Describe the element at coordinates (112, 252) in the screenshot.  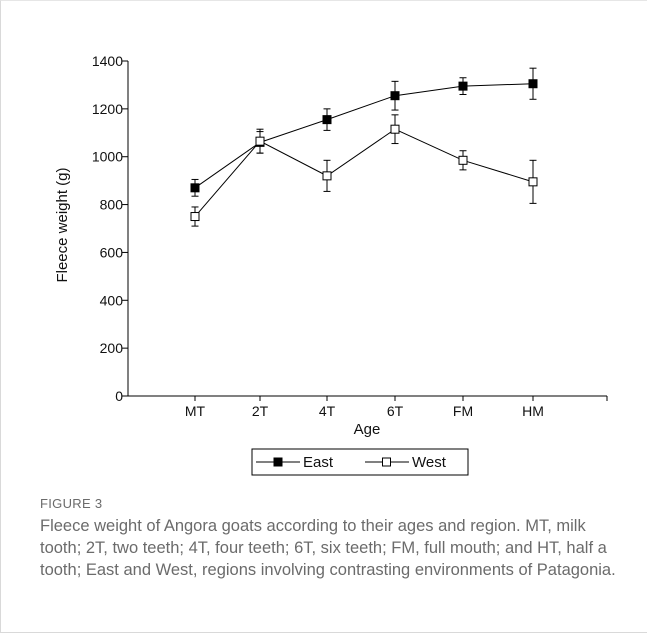
I see `y-tick-label-600: 600` at that location.